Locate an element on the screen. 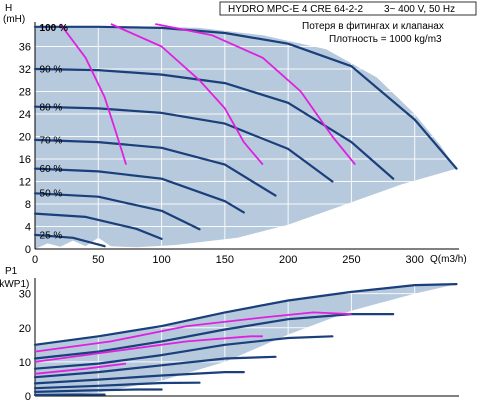 The height and width of the screenshot is (400, 500). head-y-tick-label: 32 is located at coordinates (25, 70).